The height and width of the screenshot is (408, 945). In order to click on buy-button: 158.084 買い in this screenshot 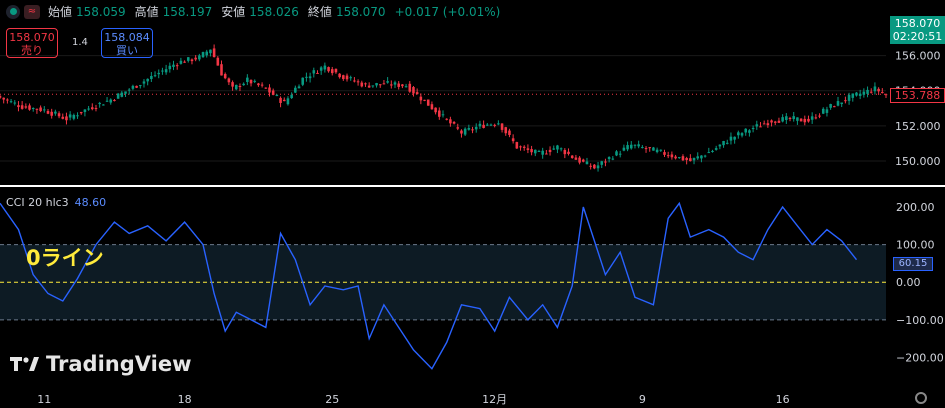, I will do `click(127, 43)`.